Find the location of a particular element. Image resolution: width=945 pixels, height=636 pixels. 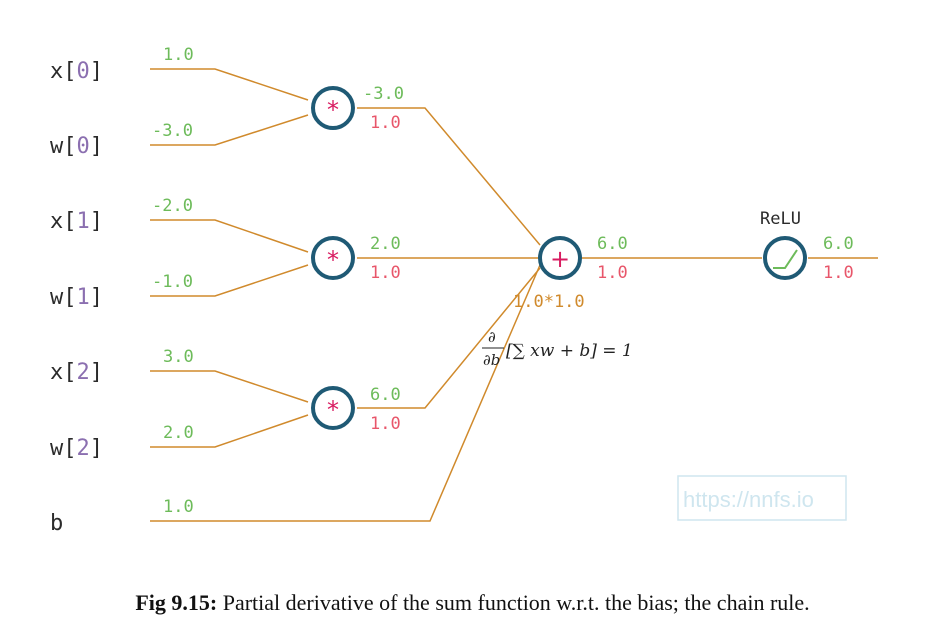

value-w2: 2.0 is located at coordinates (178, 433).